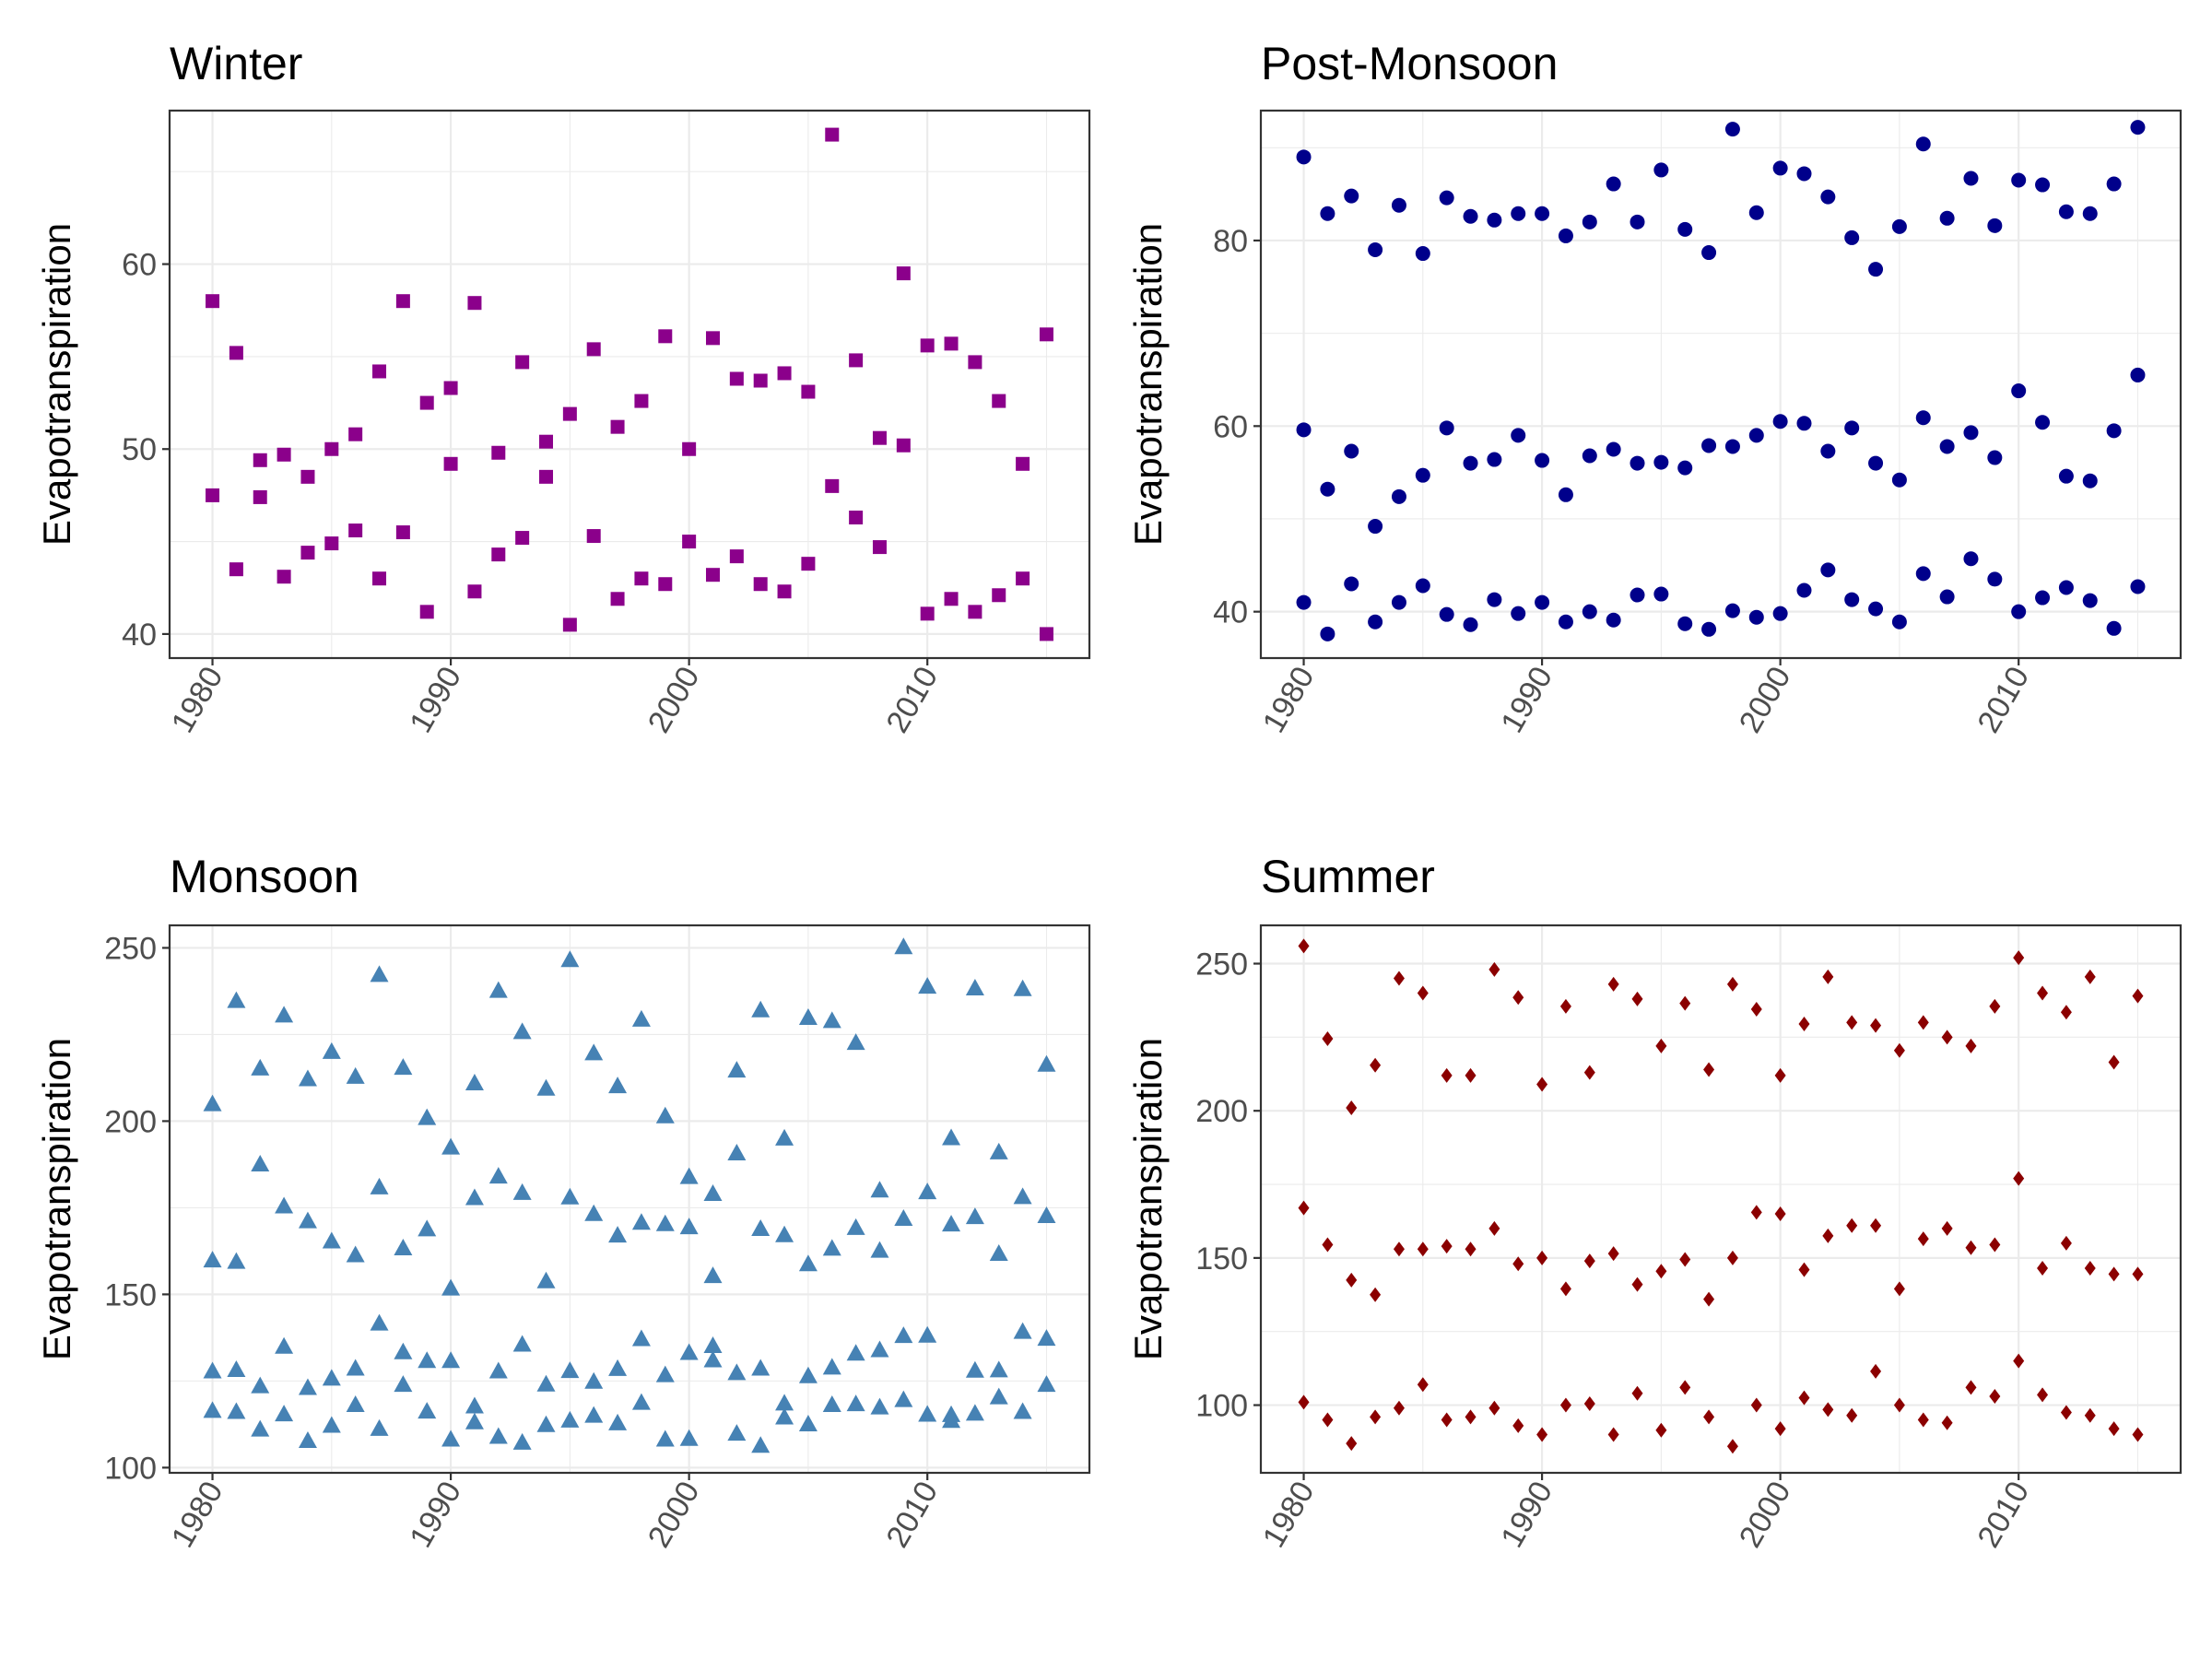 This screenshot has height=1659, width=2212. Describe the element at coordinates (2090, 213) in the screenshot. I see `post-monsoon-point-high-2013` at that location.